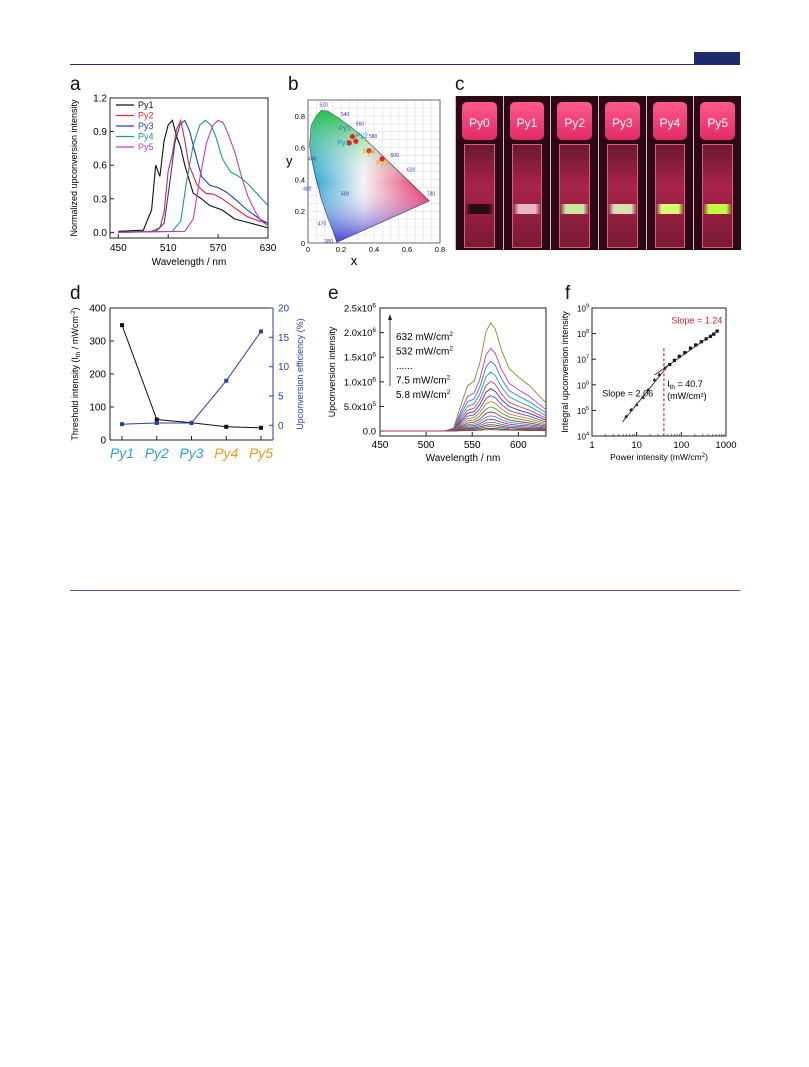  What do you see at coordinates (479, 173) in the screenshot?
I see `vial-Py0: Py0` at bounding box center [479, 173].